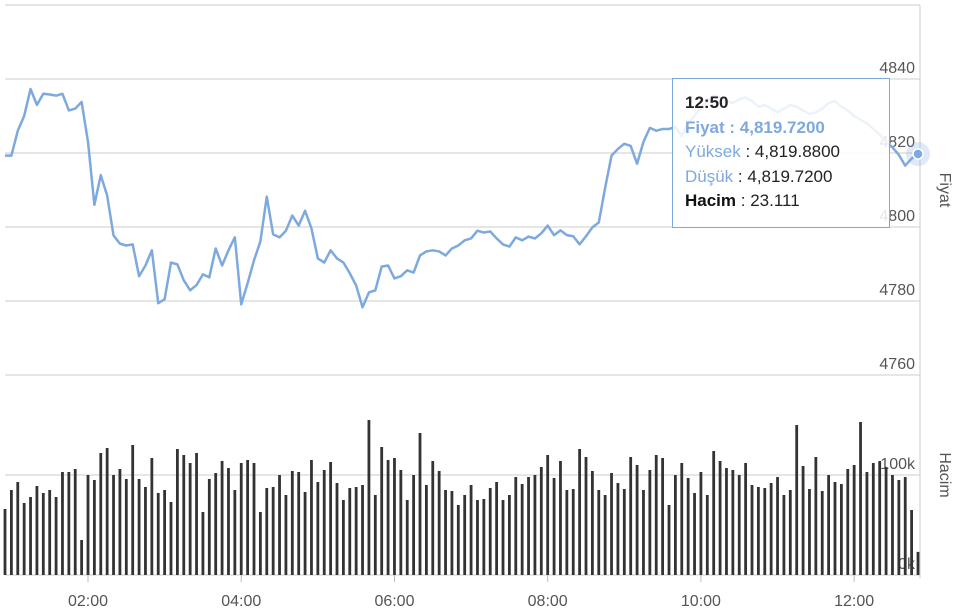 This screenshot has height=615, width=960. I want to click on tooltip-value: : 4,819.7200, so click(785, 176).